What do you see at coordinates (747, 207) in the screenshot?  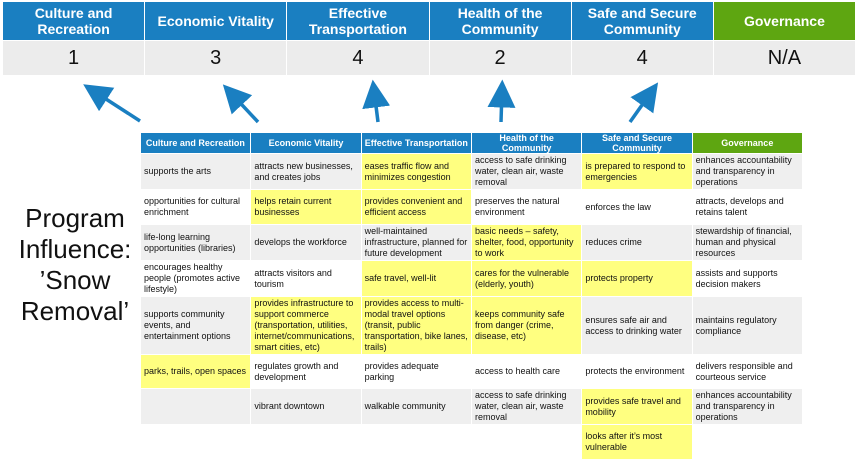 I see `table-cell: attracts, develops and retains talent` at bounding box center [747, 207].